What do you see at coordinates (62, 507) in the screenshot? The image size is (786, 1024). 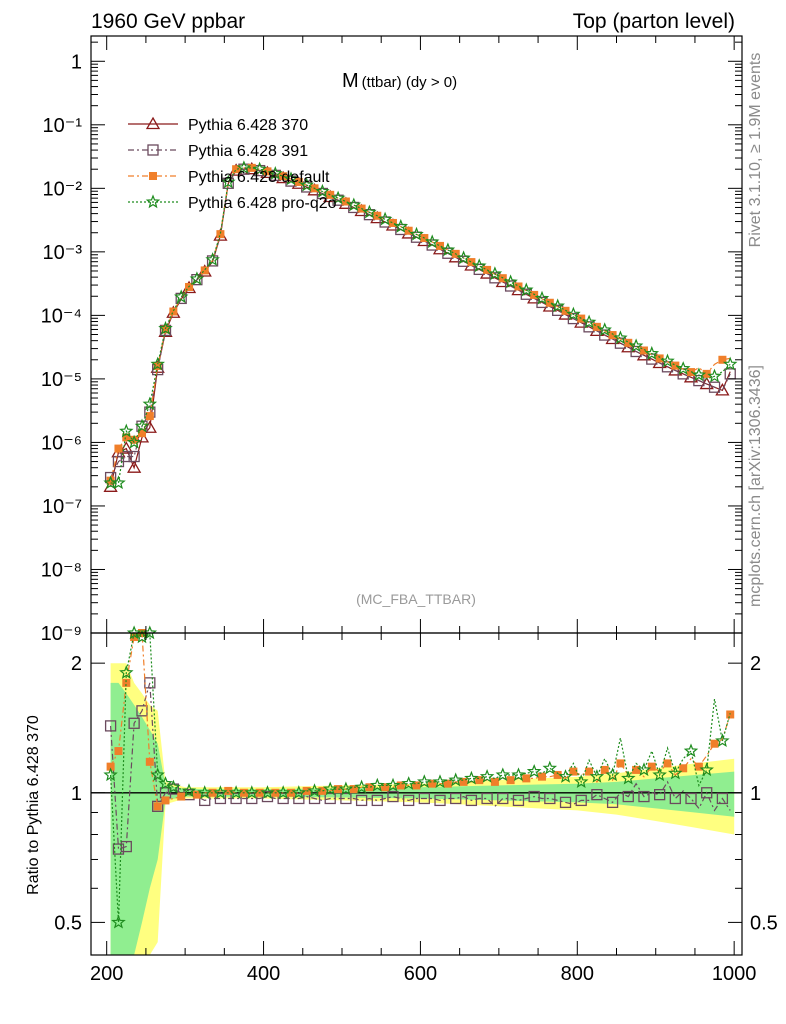 I see `y-tick-label: 10⁻⁷` at bounding box center [62, 507].